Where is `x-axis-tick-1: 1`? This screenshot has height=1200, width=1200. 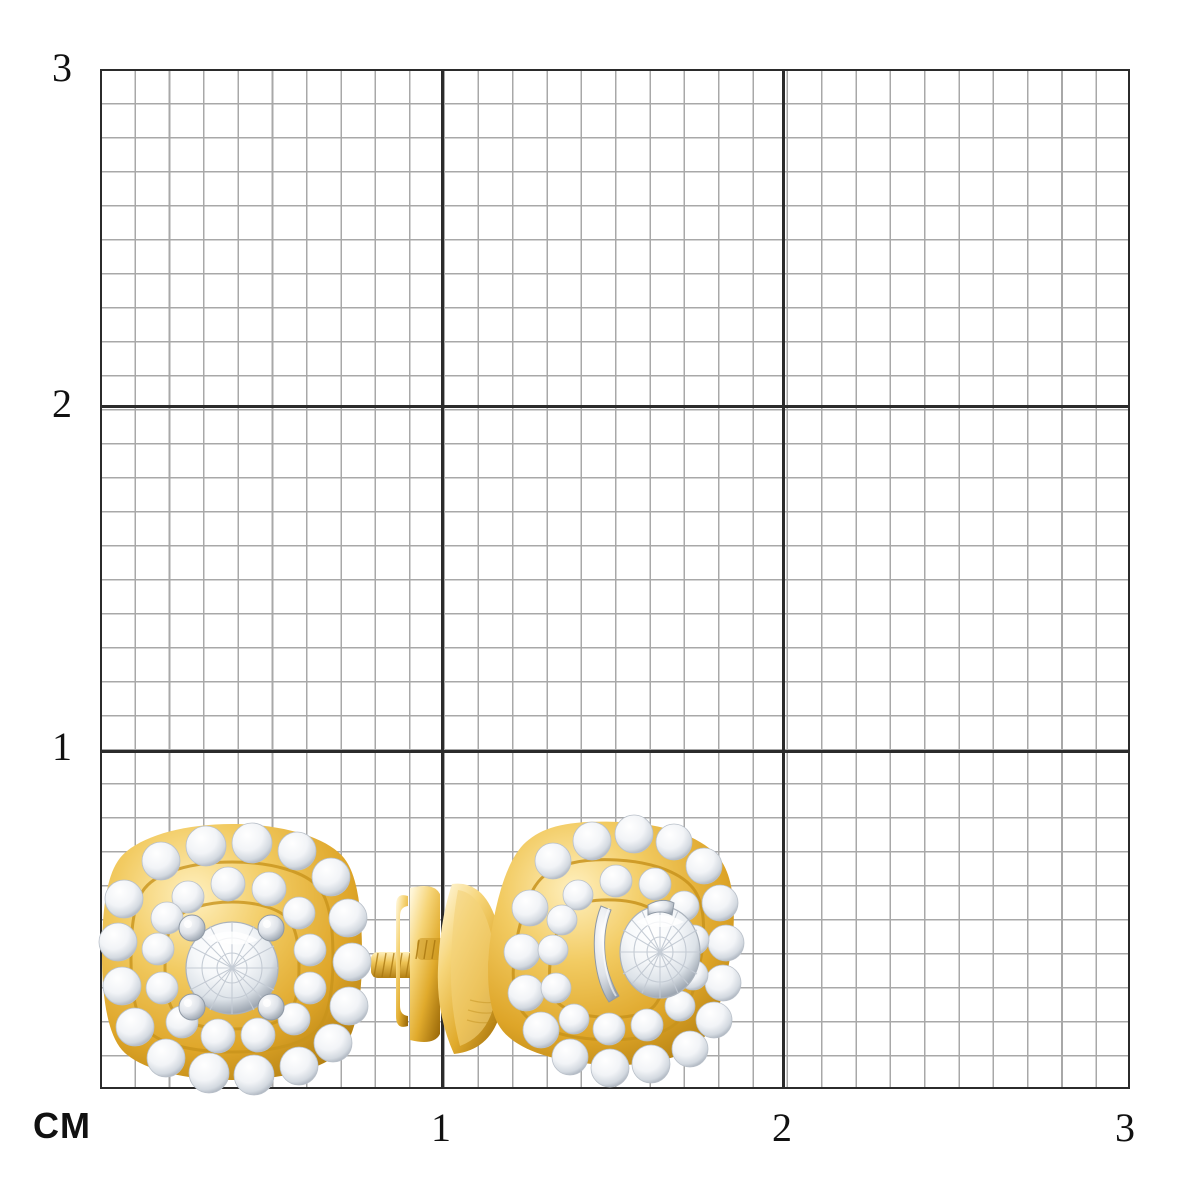 x-axis-tick-1: 1 is located at coordinates (441, 1127).